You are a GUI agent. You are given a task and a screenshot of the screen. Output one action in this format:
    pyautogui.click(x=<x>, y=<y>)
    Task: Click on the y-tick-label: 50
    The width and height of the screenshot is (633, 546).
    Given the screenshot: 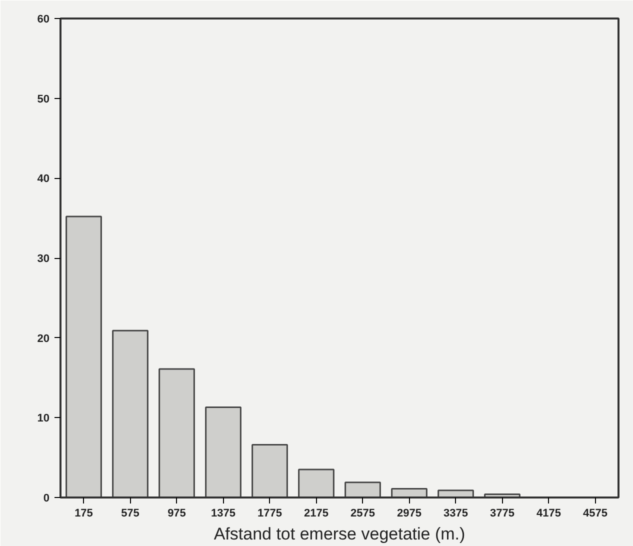 What is the action you would take?
    pyautogui.click(x=43, y=99)
    